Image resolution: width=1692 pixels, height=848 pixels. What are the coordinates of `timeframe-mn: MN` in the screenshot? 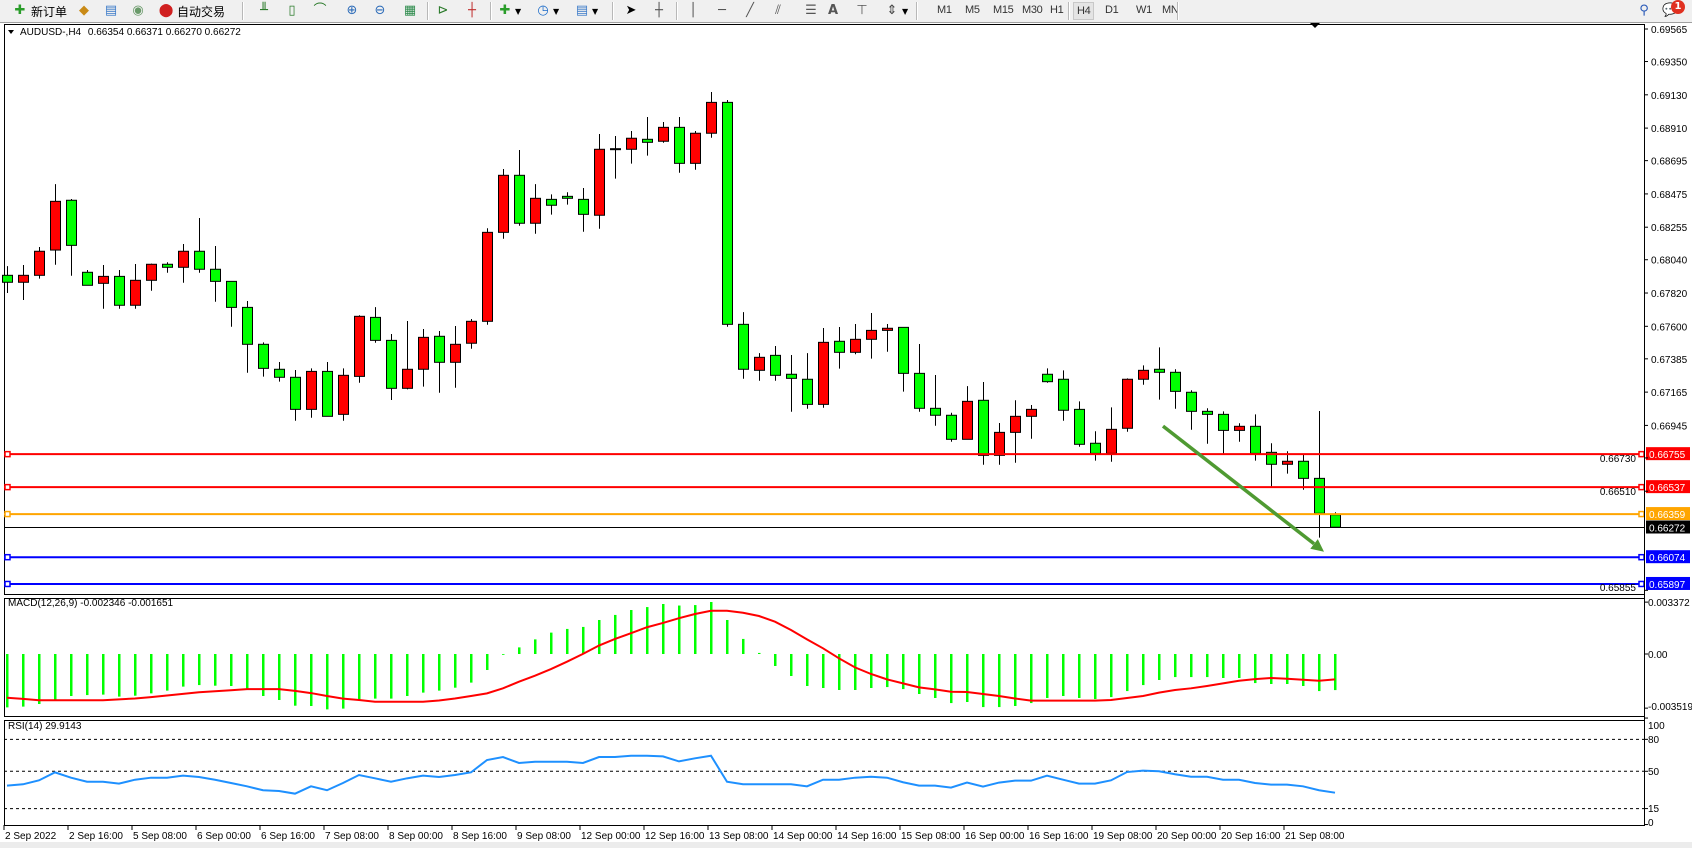 It's located at (1170, 10).